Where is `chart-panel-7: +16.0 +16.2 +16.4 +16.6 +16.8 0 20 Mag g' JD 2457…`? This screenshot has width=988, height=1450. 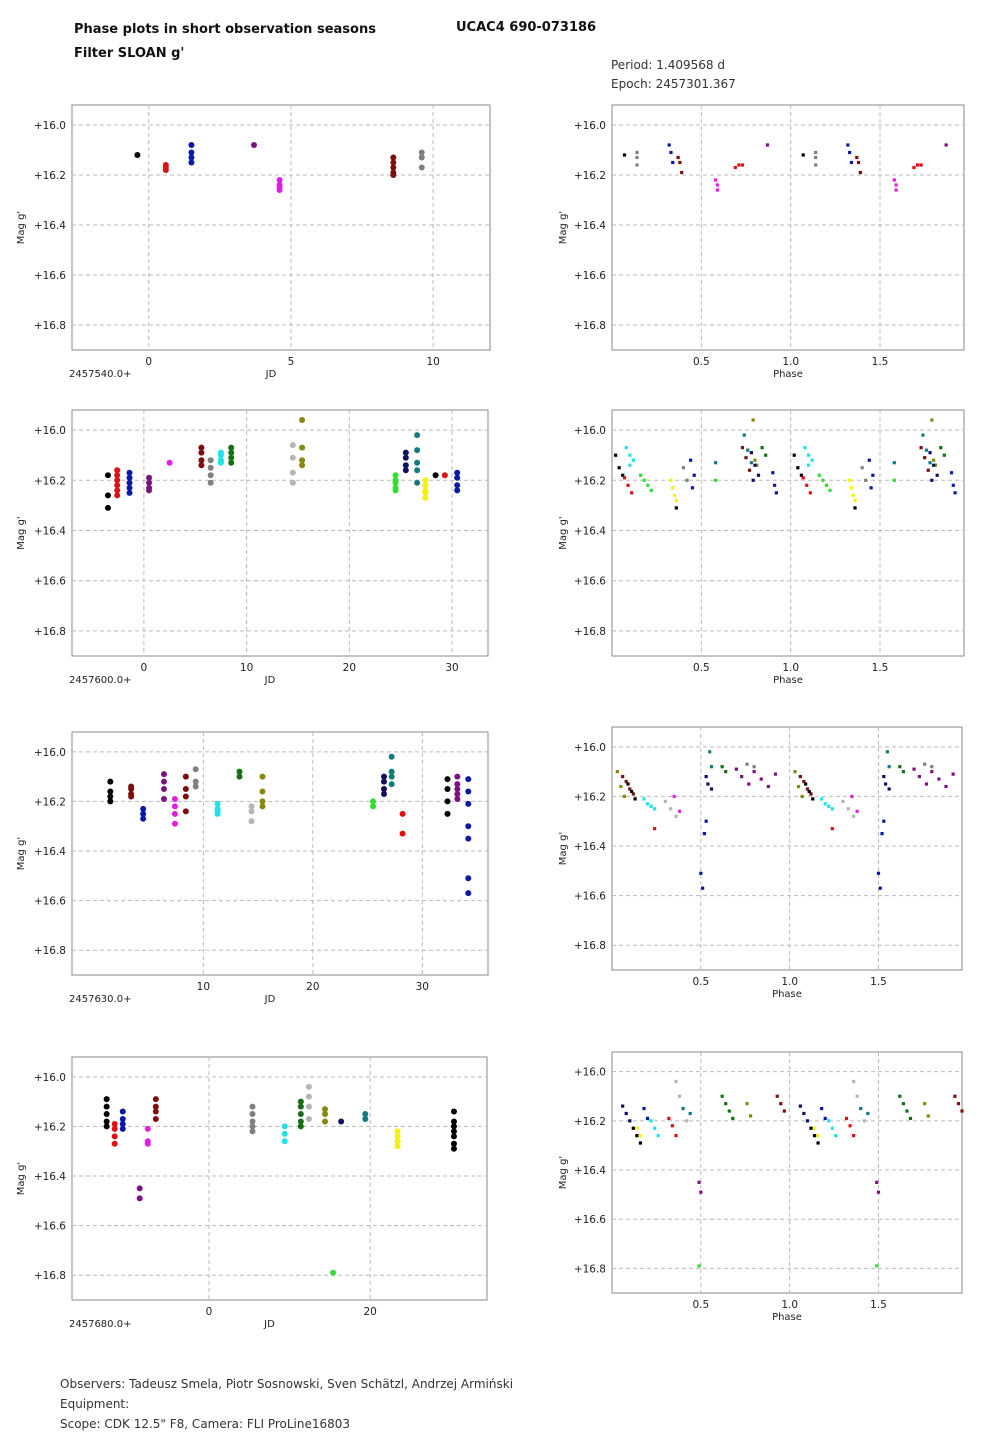 chart-panel-7: +16.0 +16.2 +16.4 +16.6 +16.8 0 20 Mag g' JD 2457… is located at coordinates (252, 1193).